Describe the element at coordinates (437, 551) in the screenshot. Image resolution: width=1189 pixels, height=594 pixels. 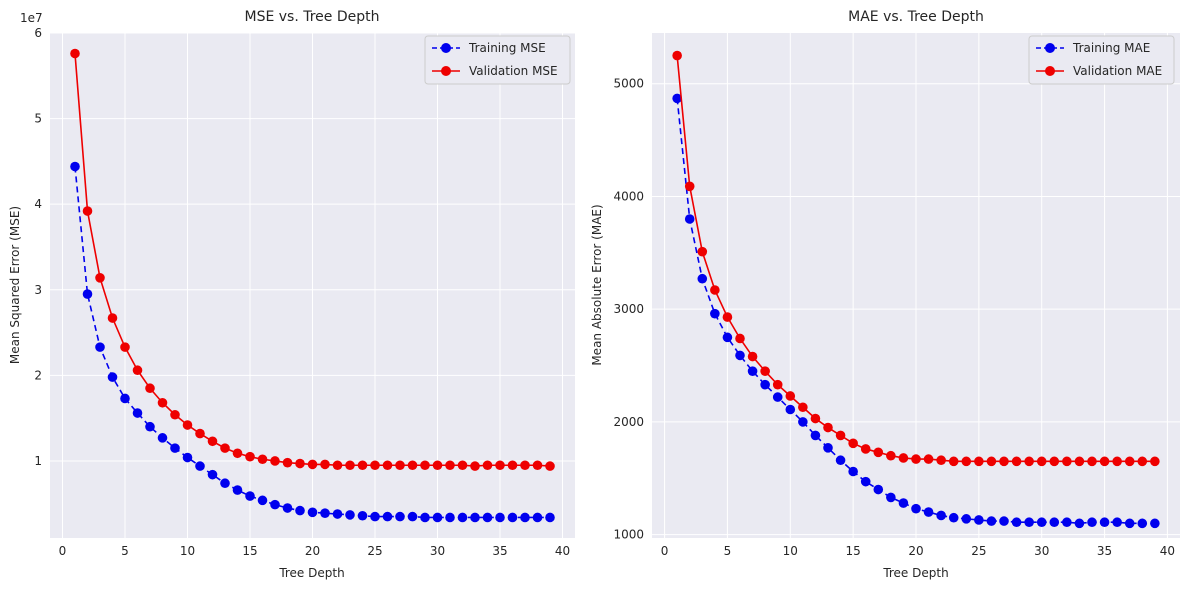
I see `x-tick-label: 30` at that location.